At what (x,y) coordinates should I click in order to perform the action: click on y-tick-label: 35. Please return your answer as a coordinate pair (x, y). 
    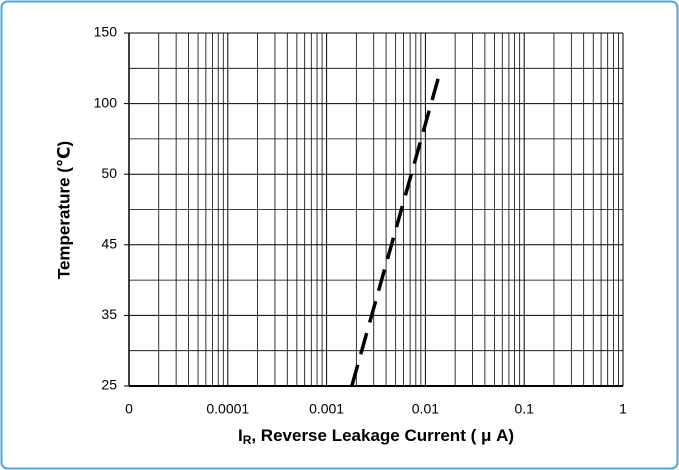
    Looking at the image, I should click on (109, 314).